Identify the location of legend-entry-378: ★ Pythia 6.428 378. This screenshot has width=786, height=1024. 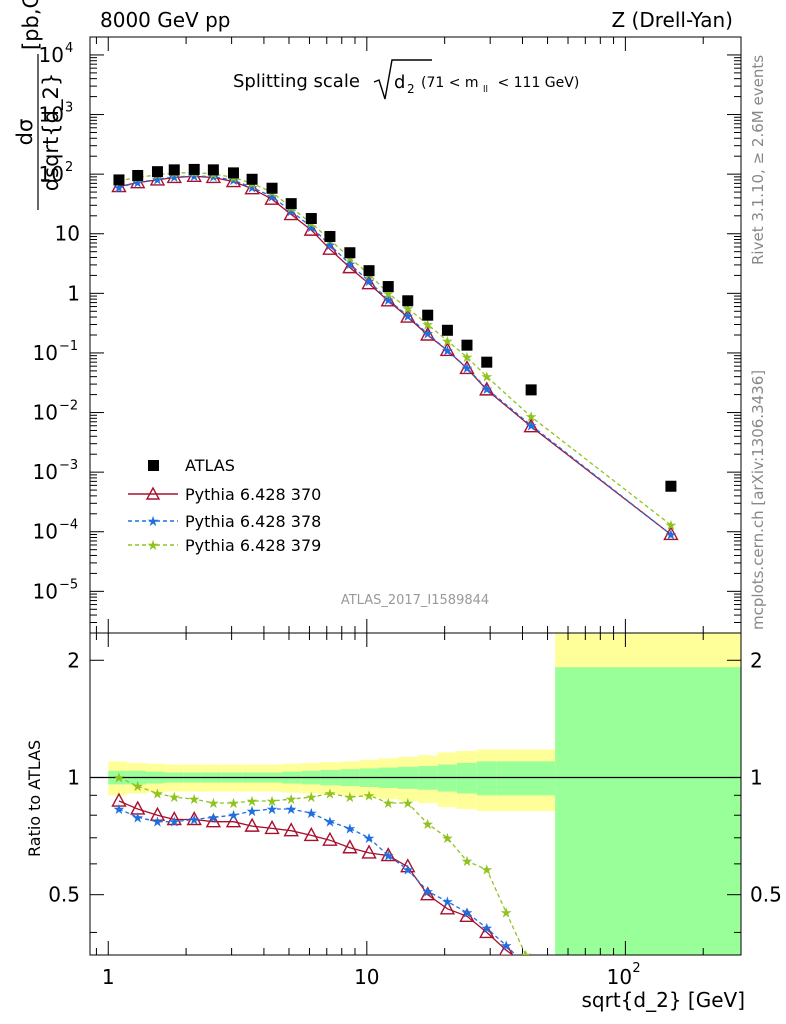
(224, 521).